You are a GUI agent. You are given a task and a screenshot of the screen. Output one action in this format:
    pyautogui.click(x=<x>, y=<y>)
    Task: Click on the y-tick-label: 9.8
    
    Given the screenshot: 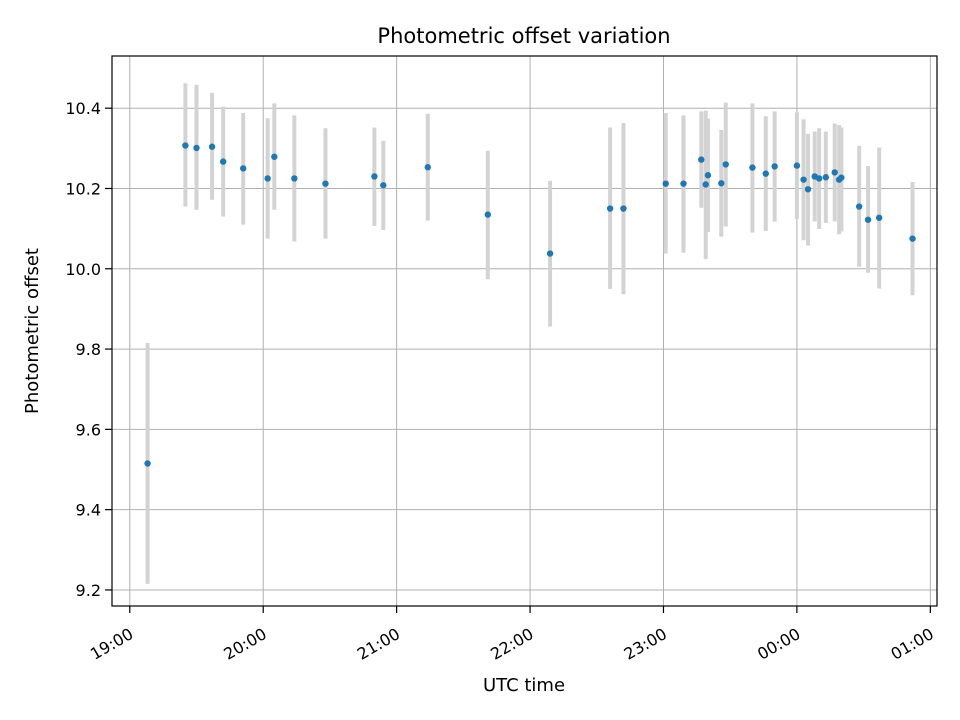 What is the action you would take?
    pyautogui.click(x=88, y=349)
    